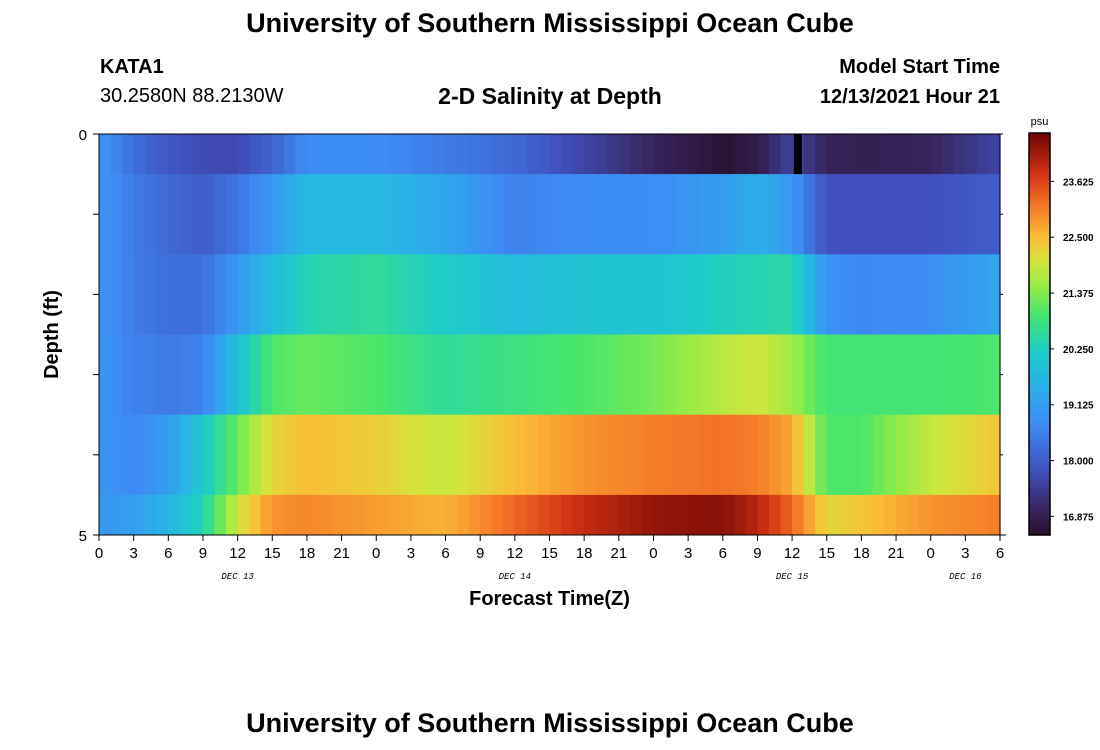 This screenshot has height=750, width=1100. Describe the element at coordinates (1040, 122) in the screenshot. I see `colorbar-unit: psu` at that location.